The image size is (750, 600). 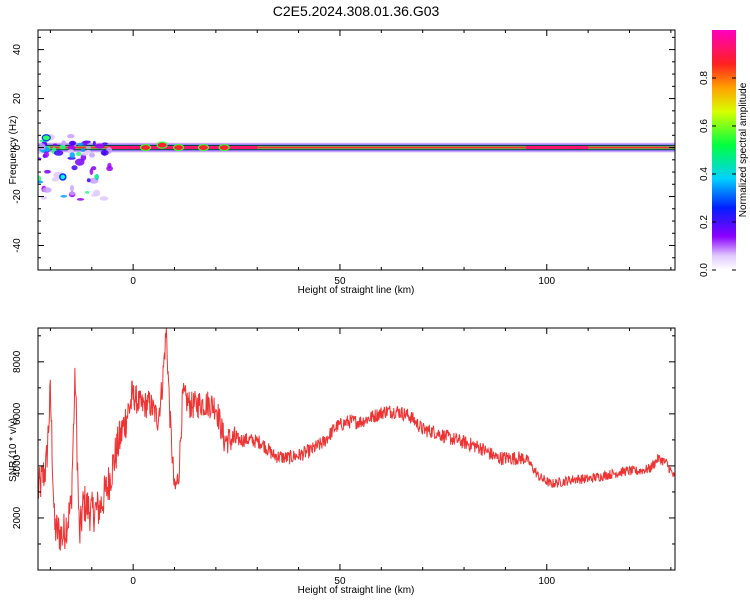 I want to click on colorbar-tick-label: 0.8, so click(x=704, y=78).